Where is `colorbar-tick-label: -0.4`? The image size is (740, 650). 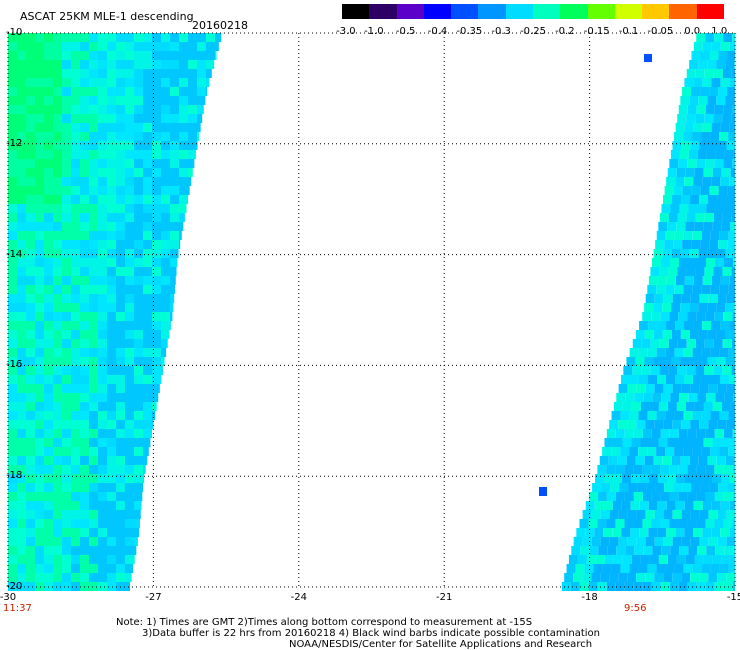
colorbar-tick-label: -0.4 is located at coordinates (437, 31).